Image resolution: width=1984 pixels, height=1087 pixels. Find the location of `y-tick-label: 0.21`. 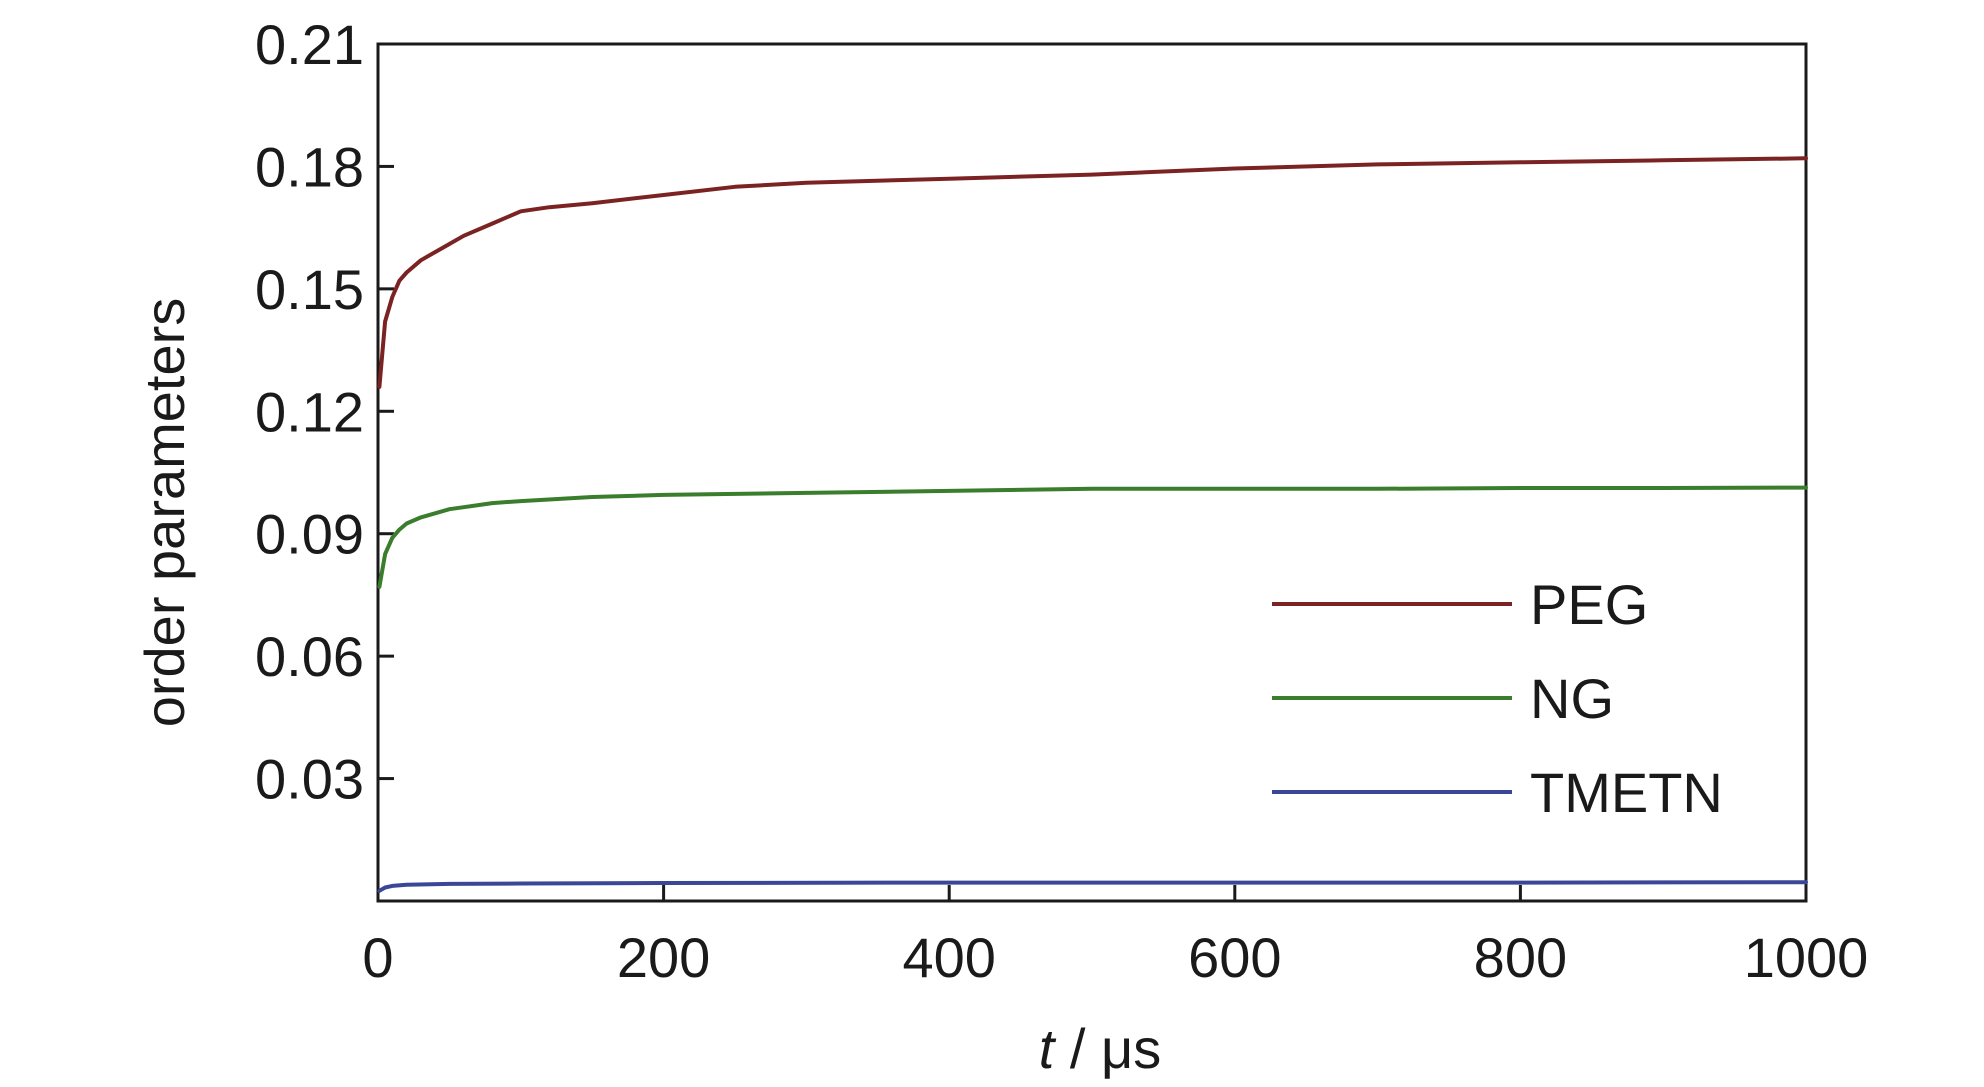

y-tick-label: 0.21 is located at coordinates (309, 44).